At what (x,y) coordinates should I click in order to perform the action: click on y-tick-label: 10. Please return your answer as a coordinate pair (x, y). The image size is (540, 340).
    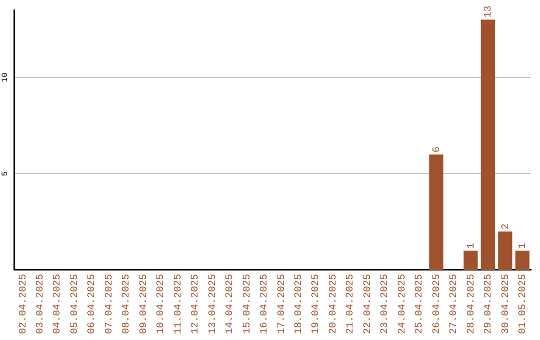
    Looking at the image, I should click on (5, 77).